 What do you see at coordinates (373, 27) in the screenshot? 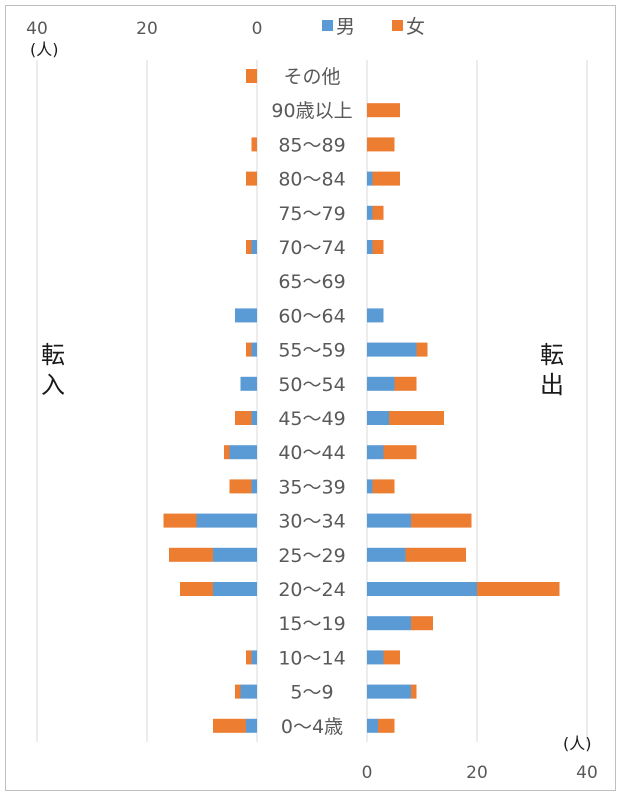
I see `legend: 男女` at bounding box center [373, 27].